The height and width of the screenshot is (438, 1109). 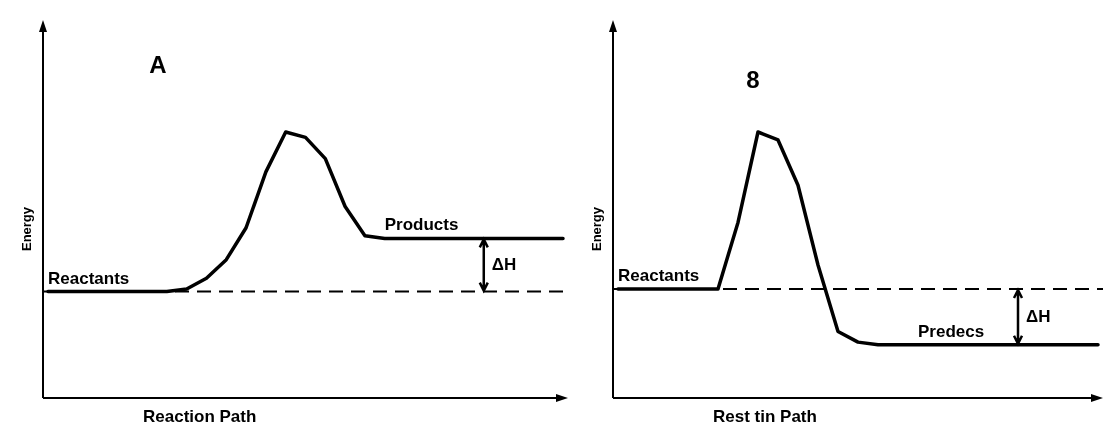 What do you see at coordinates (765, 416) in the screenshot?
I see `x-axis-title: Rest tin Path` at bounding box center [765, 416].